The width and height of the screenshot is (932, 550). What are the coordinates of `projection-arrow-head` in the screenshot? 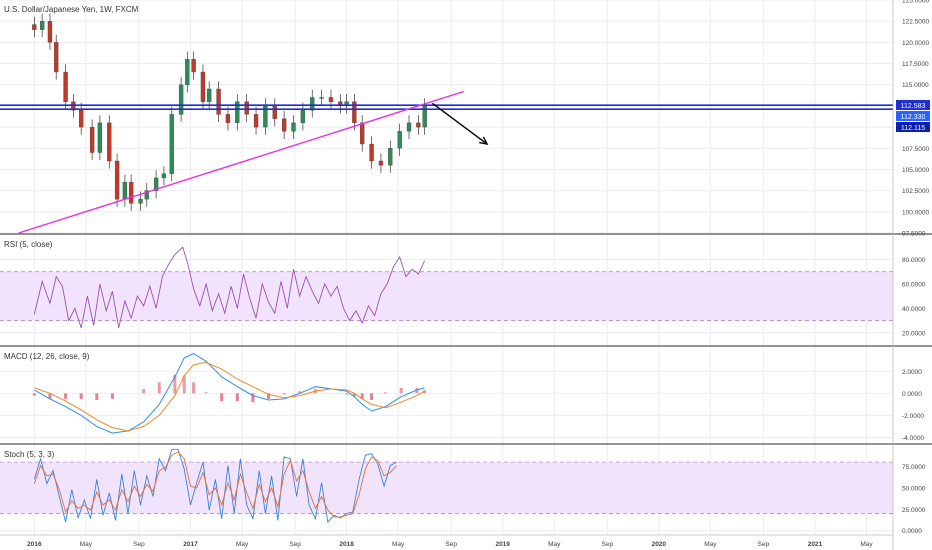 It's located at (484, 140).